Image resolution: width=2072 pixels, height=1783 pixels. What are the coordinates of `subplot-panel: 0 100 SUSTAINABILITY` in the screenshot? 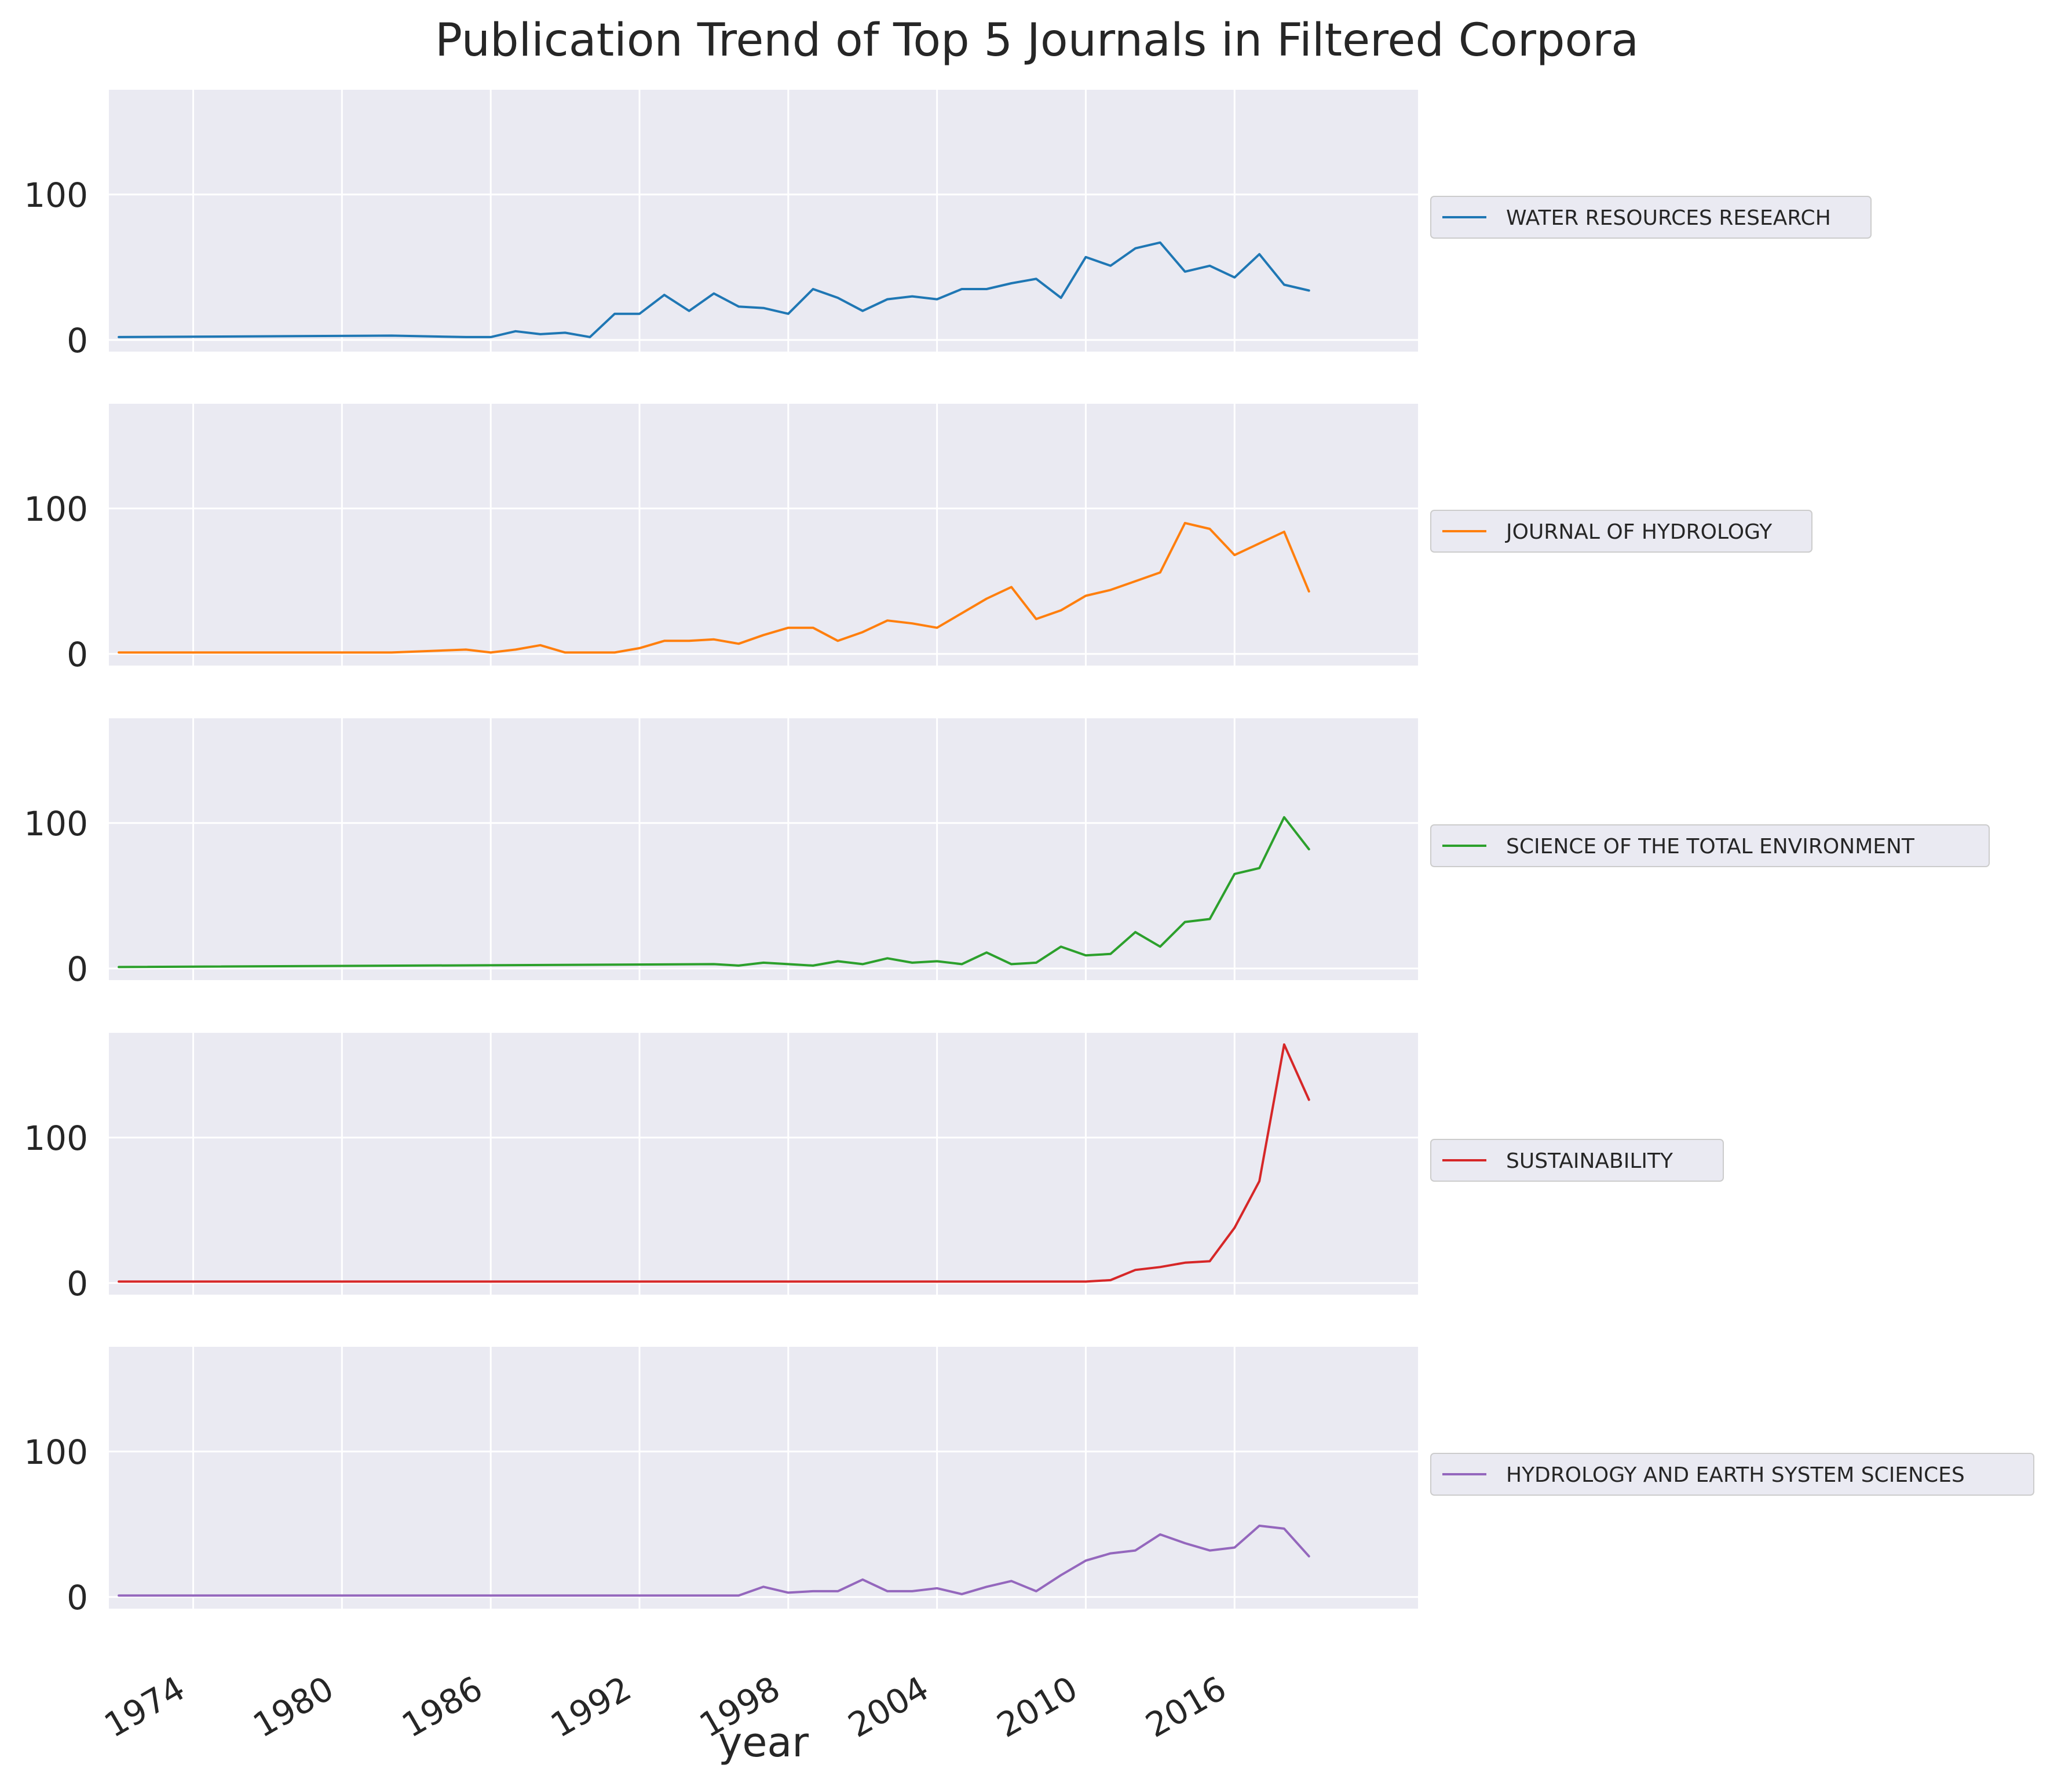 It's located at (874, 1168).